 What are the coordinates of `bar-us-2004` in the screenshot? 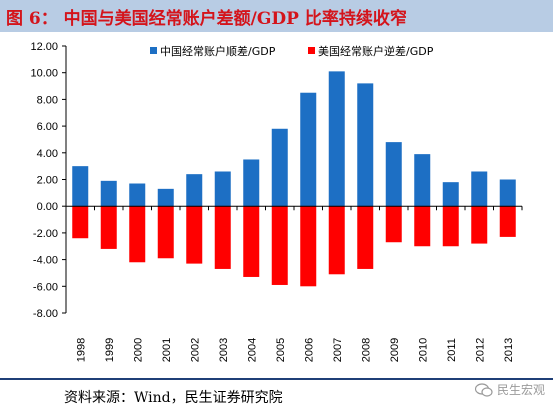 It's located at (251, 241).